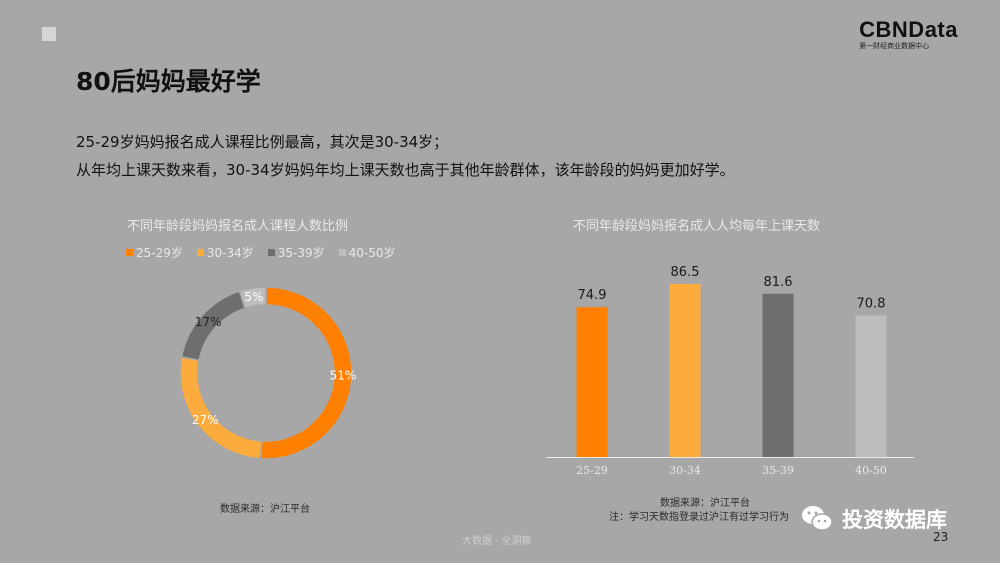  Describe the element at coordinates (265, 509) in the screenshot. I see `donut-source: 数据来源：沪江平台` at that location.